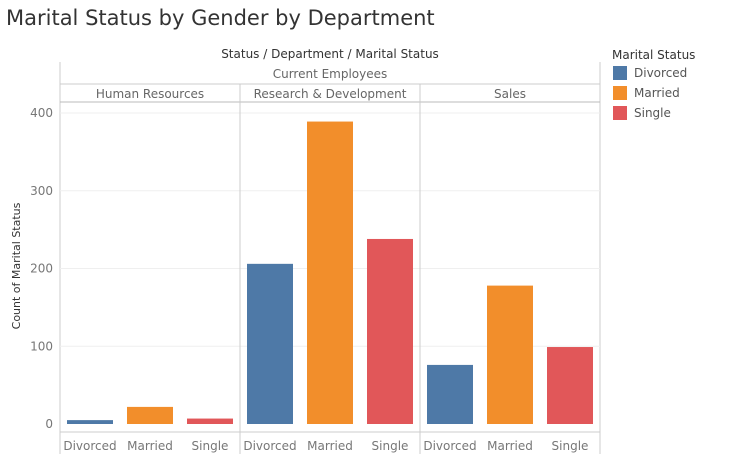 Image resolution: width=752 pixels, height=454 pixels. Describe the element at coordinates (41, 269) in the screenshot. I see `y-tick-label: 200` at that location.